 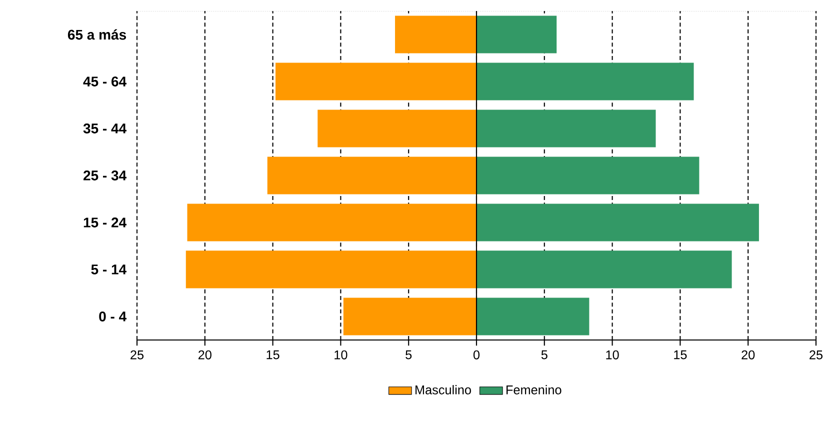 What do you see at coordinates (112, 317) in the screenshot?
I see `y-tick-label: 0 - 4` at bounding box center [112, 317].